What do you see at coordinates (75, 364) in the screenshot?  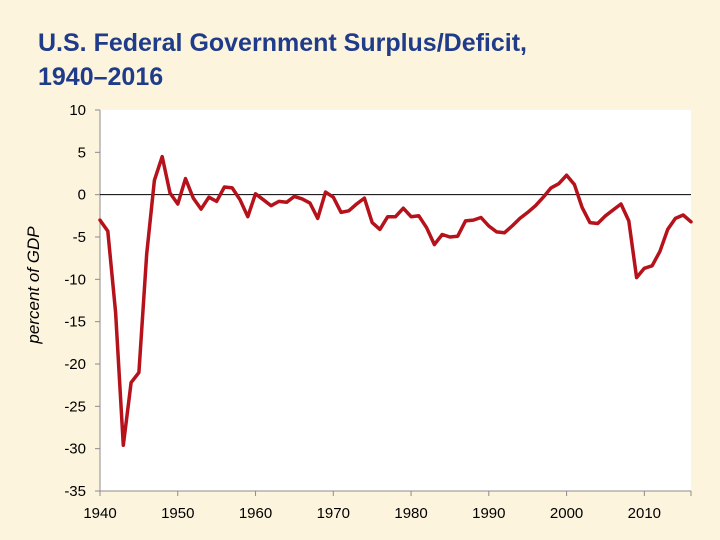 I see `y-tick-label: -20` at bounding box center [75, 364].